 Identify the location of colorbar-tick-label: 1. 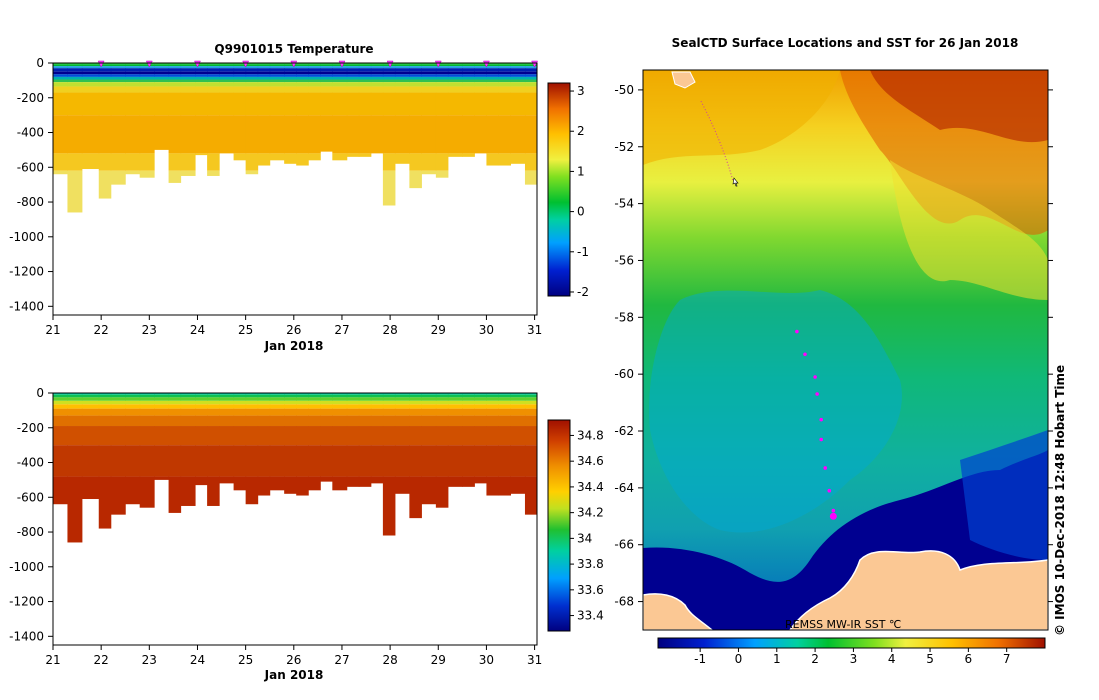
(581, 171).